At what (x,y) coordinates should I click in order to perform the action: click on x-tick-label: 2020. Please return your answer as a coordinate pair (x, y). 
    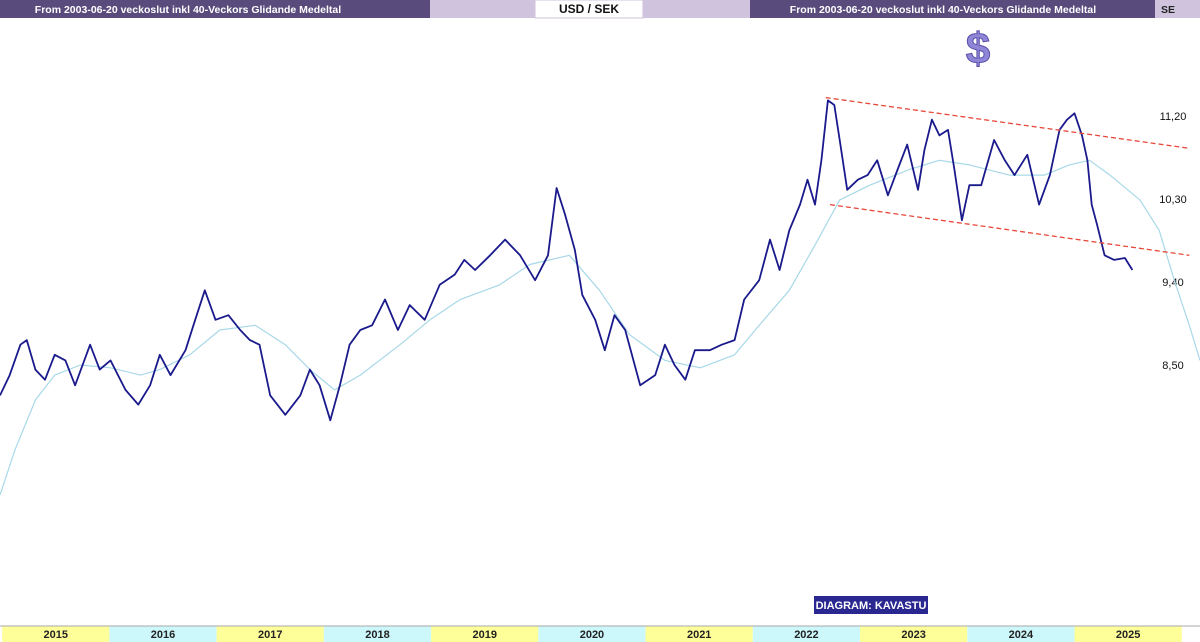
    Looking at the image, I should click on (592, 635).